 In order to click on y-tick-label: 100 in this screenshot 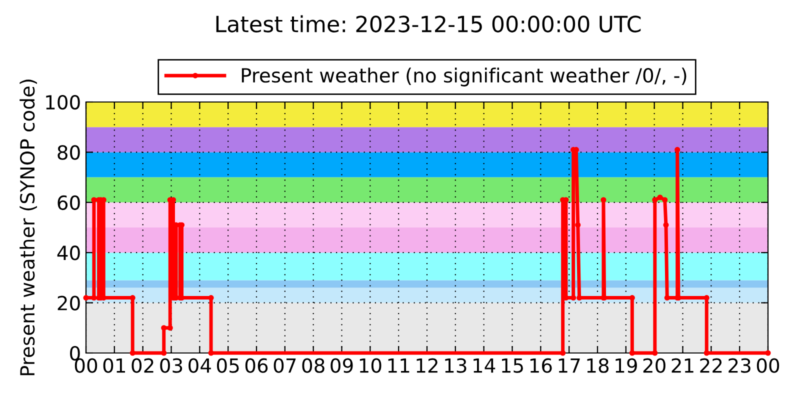, I will do `click(63, 102)`.